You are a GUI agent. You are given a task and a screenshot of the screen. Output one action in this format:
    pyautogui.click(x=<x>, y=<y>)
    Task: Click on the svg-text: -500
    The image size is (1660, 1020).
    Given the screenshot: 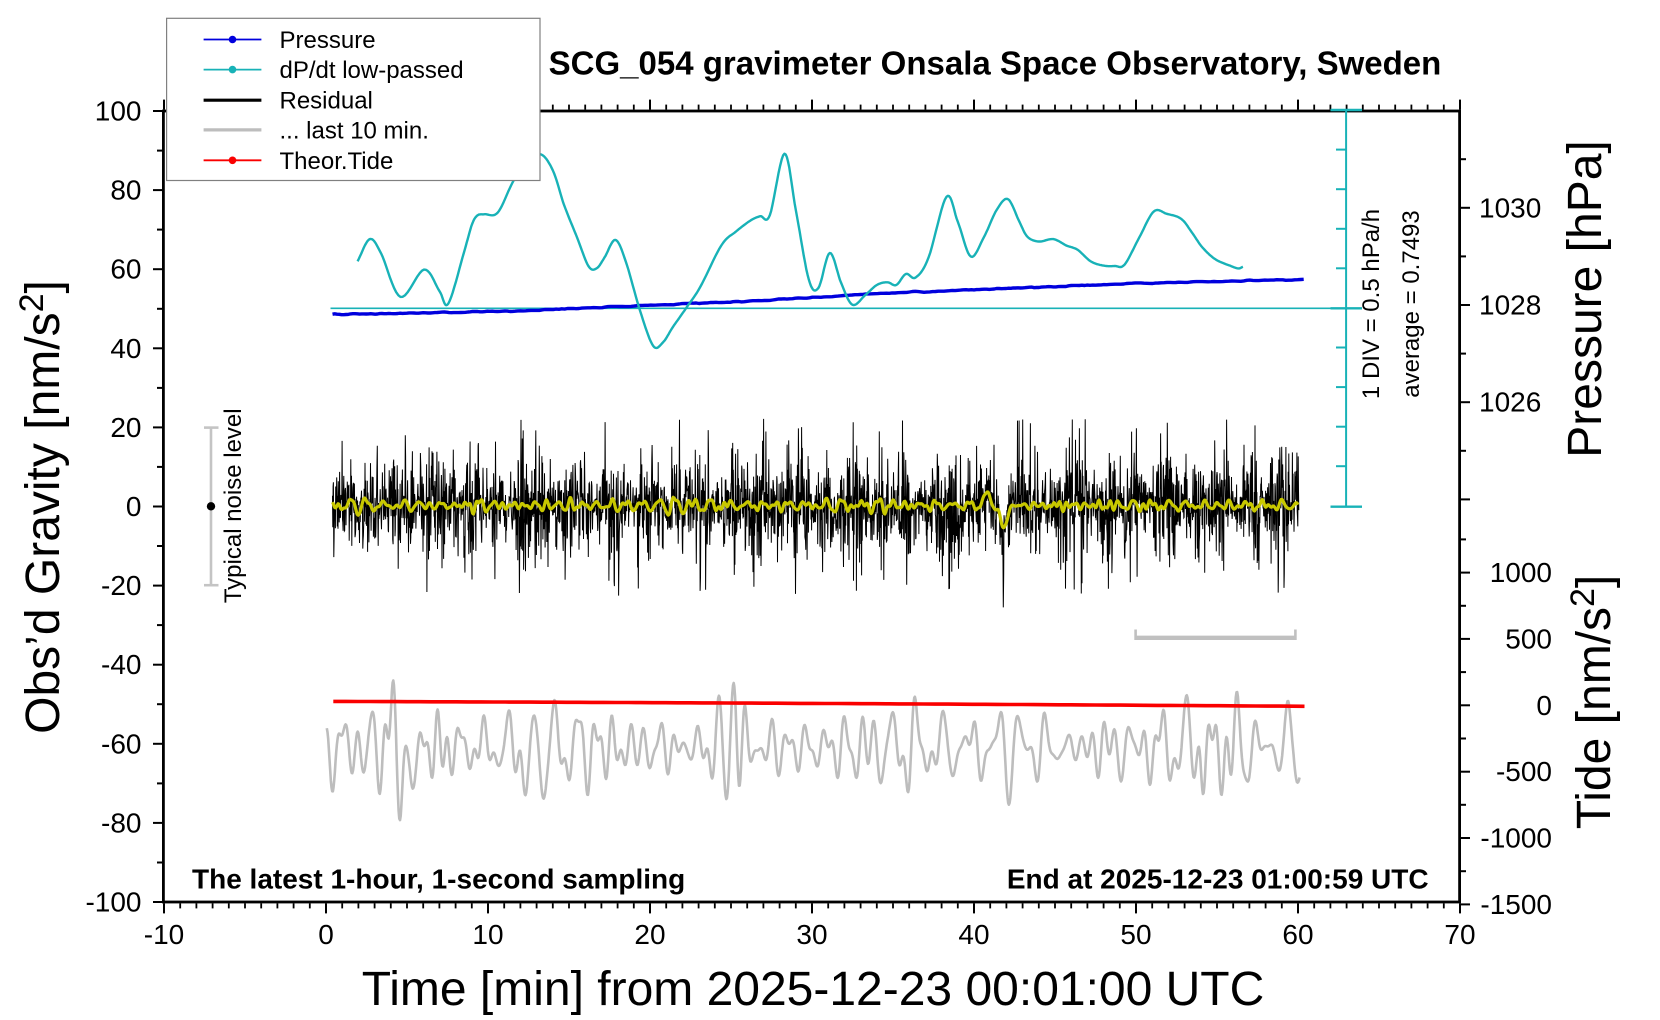 What is the action you would take?
    pyautogui.click(x=1524, y=771)
    